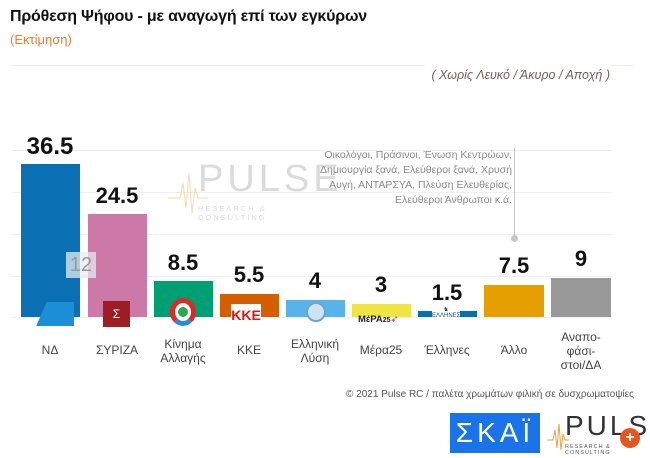  What do you see at coordinates (416, 170) in the screenshot?
I see `others-line: Δημιουργία ξανά, Ελεύθεροι ξανά, Χρυσή` at bounding box center [416, 170].